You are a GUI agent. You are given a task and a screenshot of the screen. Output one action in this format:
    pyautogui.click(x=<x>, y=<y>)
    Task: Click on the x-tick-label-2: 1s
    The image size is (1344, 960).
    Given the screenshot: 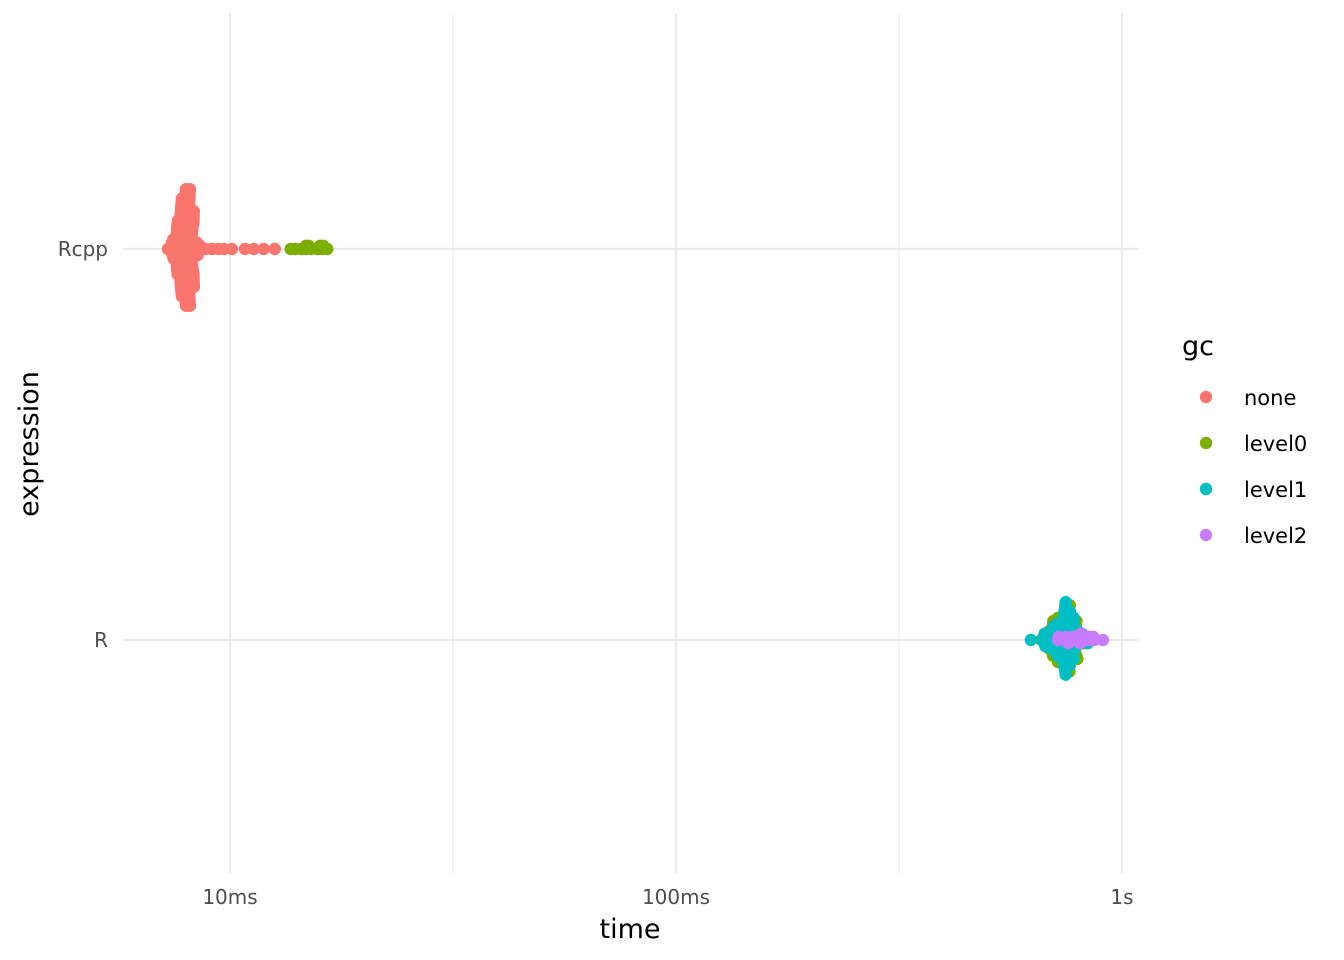 What is the action you would take?
    pyautogui.click(x=1121, y=897)
    